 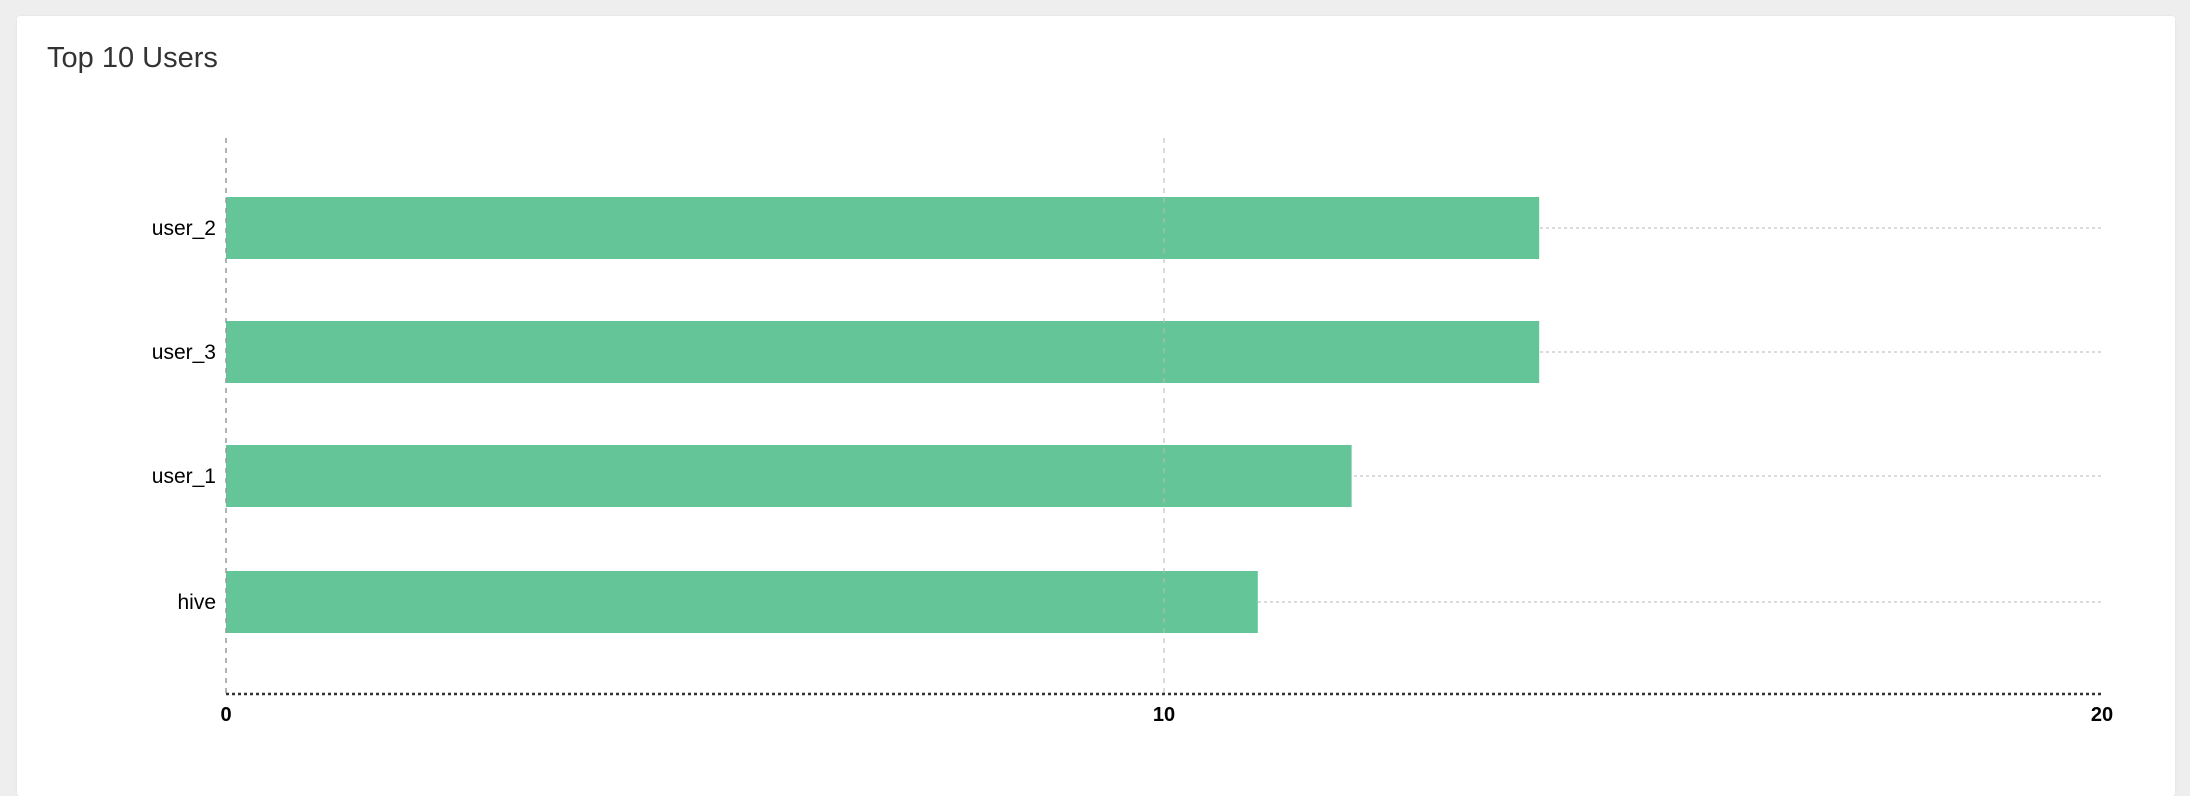 I want to click on x-tick-label: 10, so click(x=1164, y=715).